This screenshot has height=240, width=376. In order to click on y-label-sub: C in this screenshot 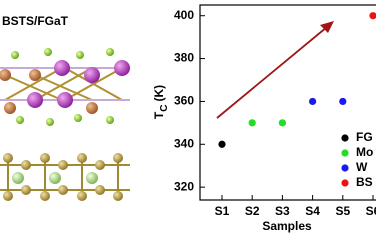, I will do `click(164, 108)`.